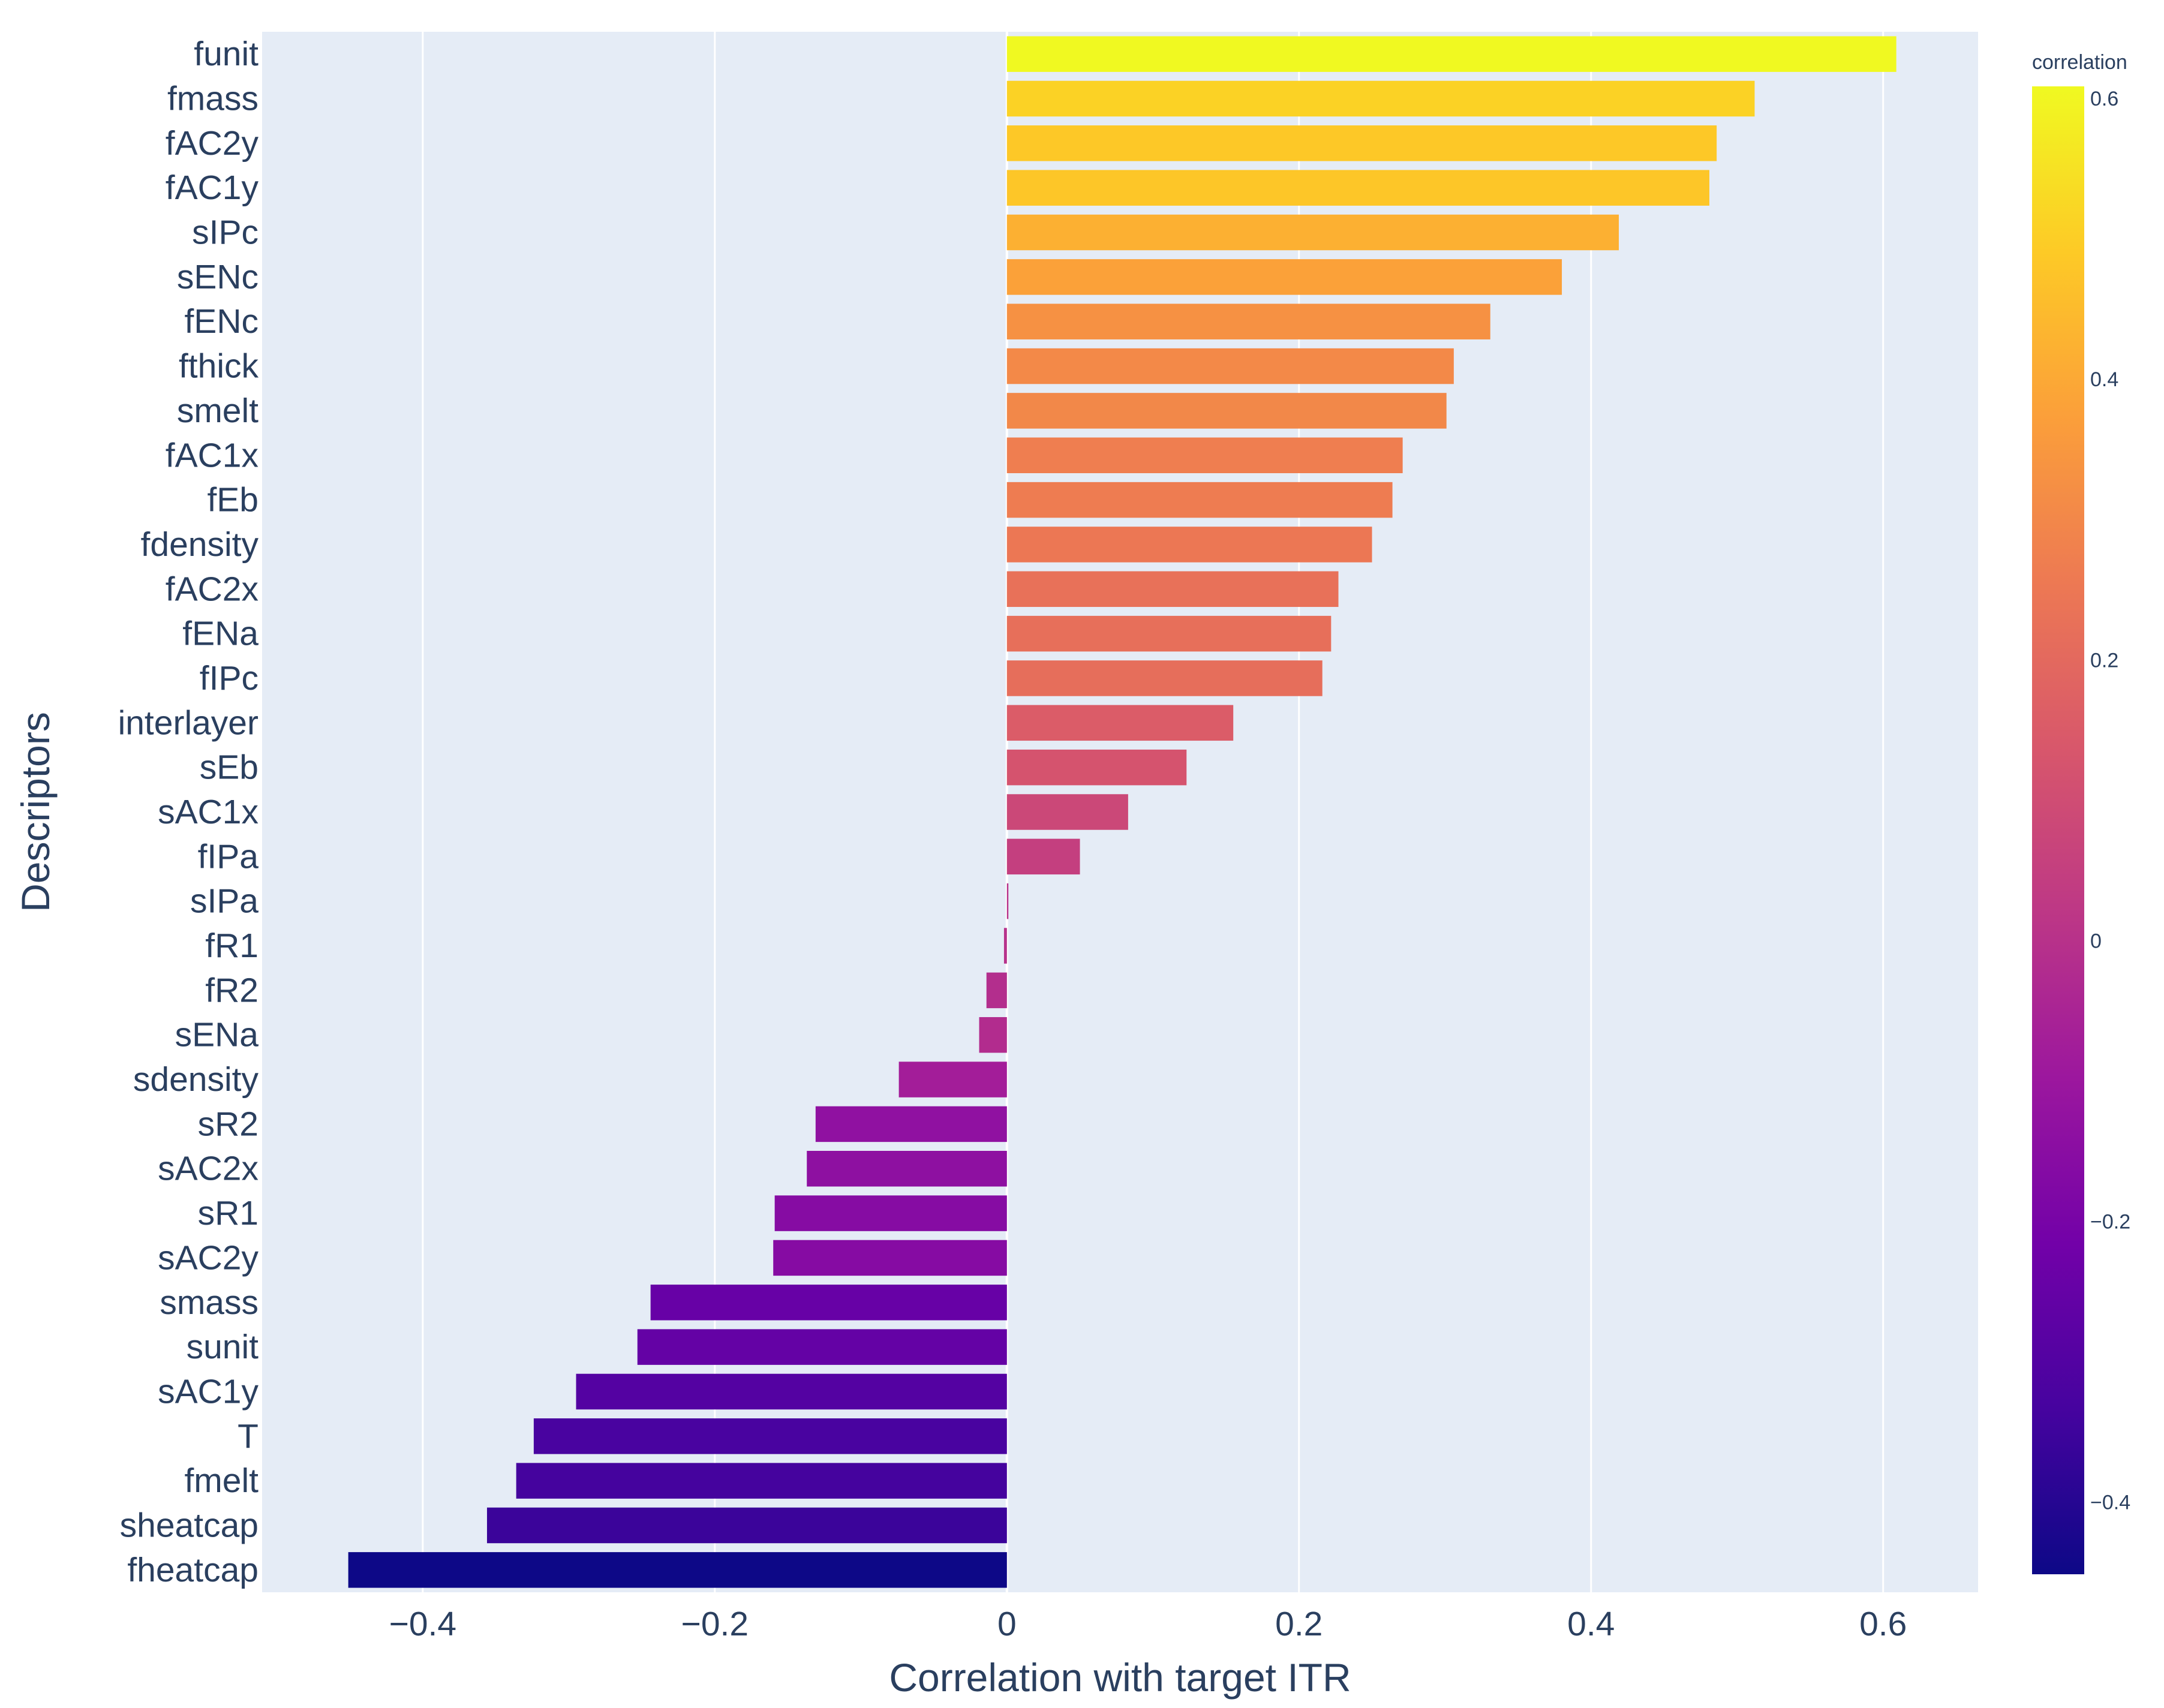 The width and height of the screenshot is (2164, 1708). Describe the element at coordinates (1199, 500) in the screenshot. I see `bar-fEb` at that location.